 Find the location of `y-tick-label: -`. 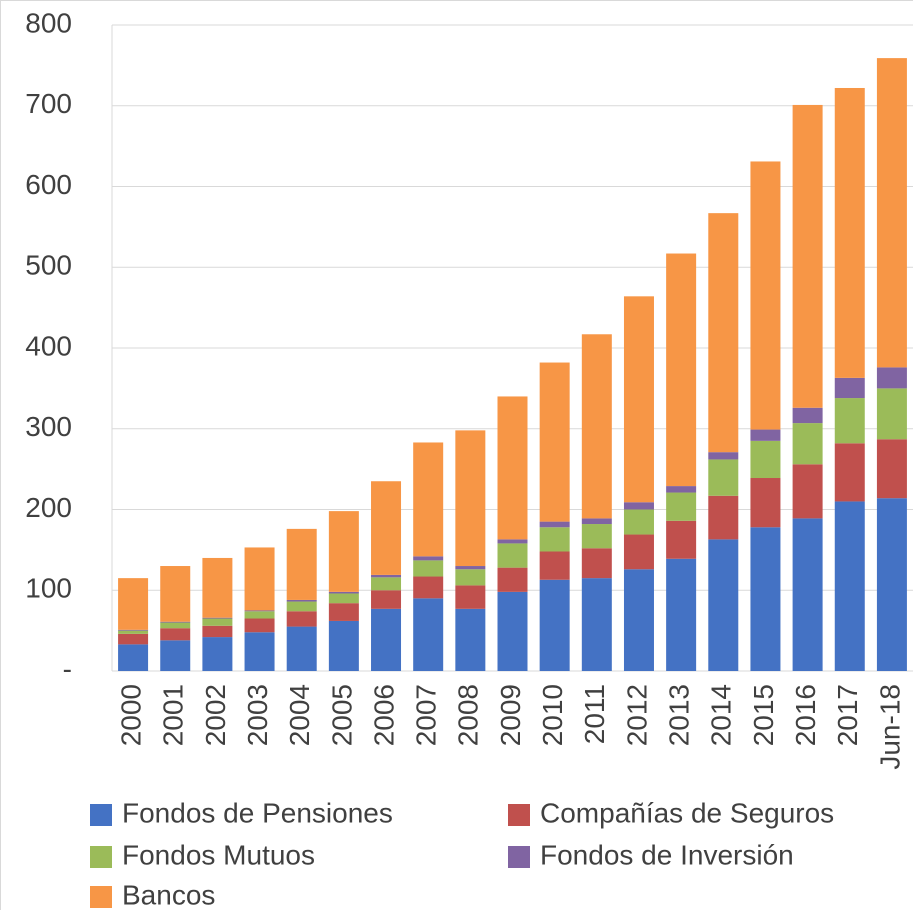

y-tick-label: - is located at coordinates (67, 668).